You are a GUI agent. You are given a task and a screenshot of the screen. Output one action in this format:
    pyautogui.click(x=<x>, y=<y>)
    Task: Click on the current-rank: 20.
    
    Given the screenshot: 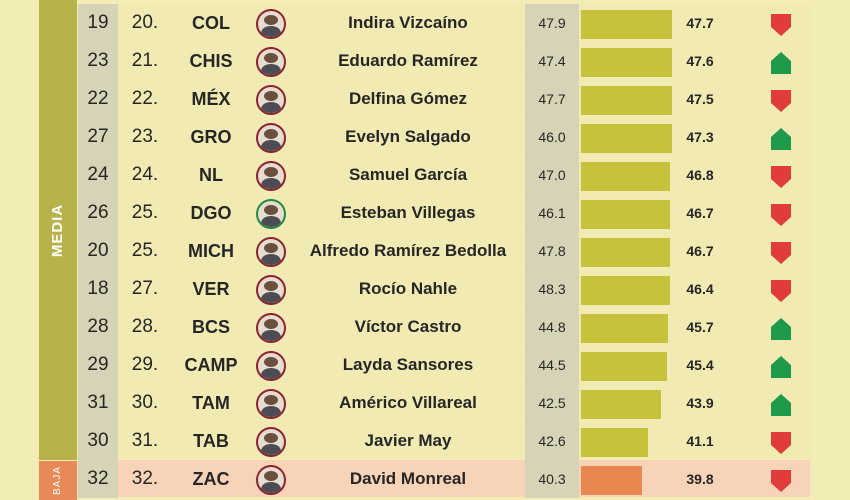 What is the action you would take?
    pyautogui.click(x=145, y=22)
    